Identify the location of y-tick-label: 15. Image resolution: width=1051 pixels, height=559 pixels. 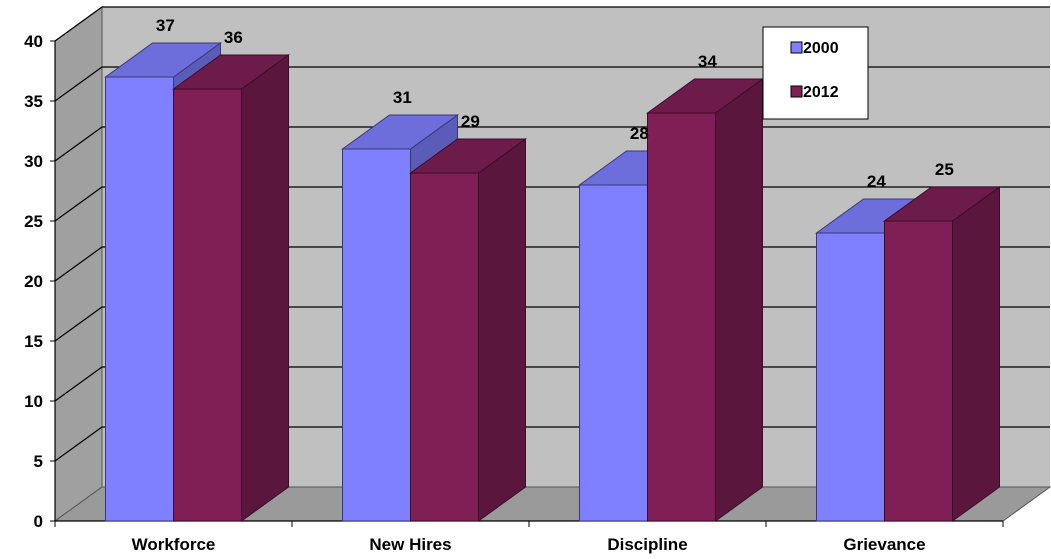
(33, 341).